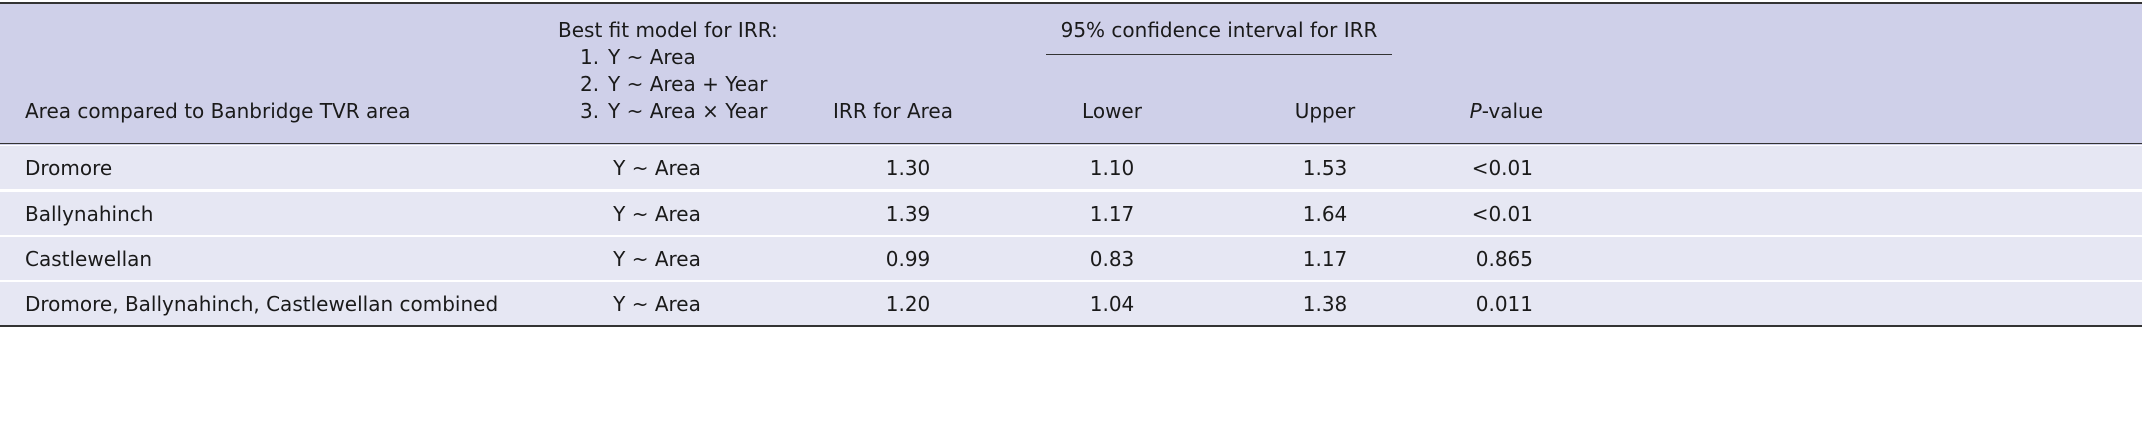  Describe the element at coordinates (668, 30) in the screenshot. I see `header-cell: Best fit model for IRR:` at that location.